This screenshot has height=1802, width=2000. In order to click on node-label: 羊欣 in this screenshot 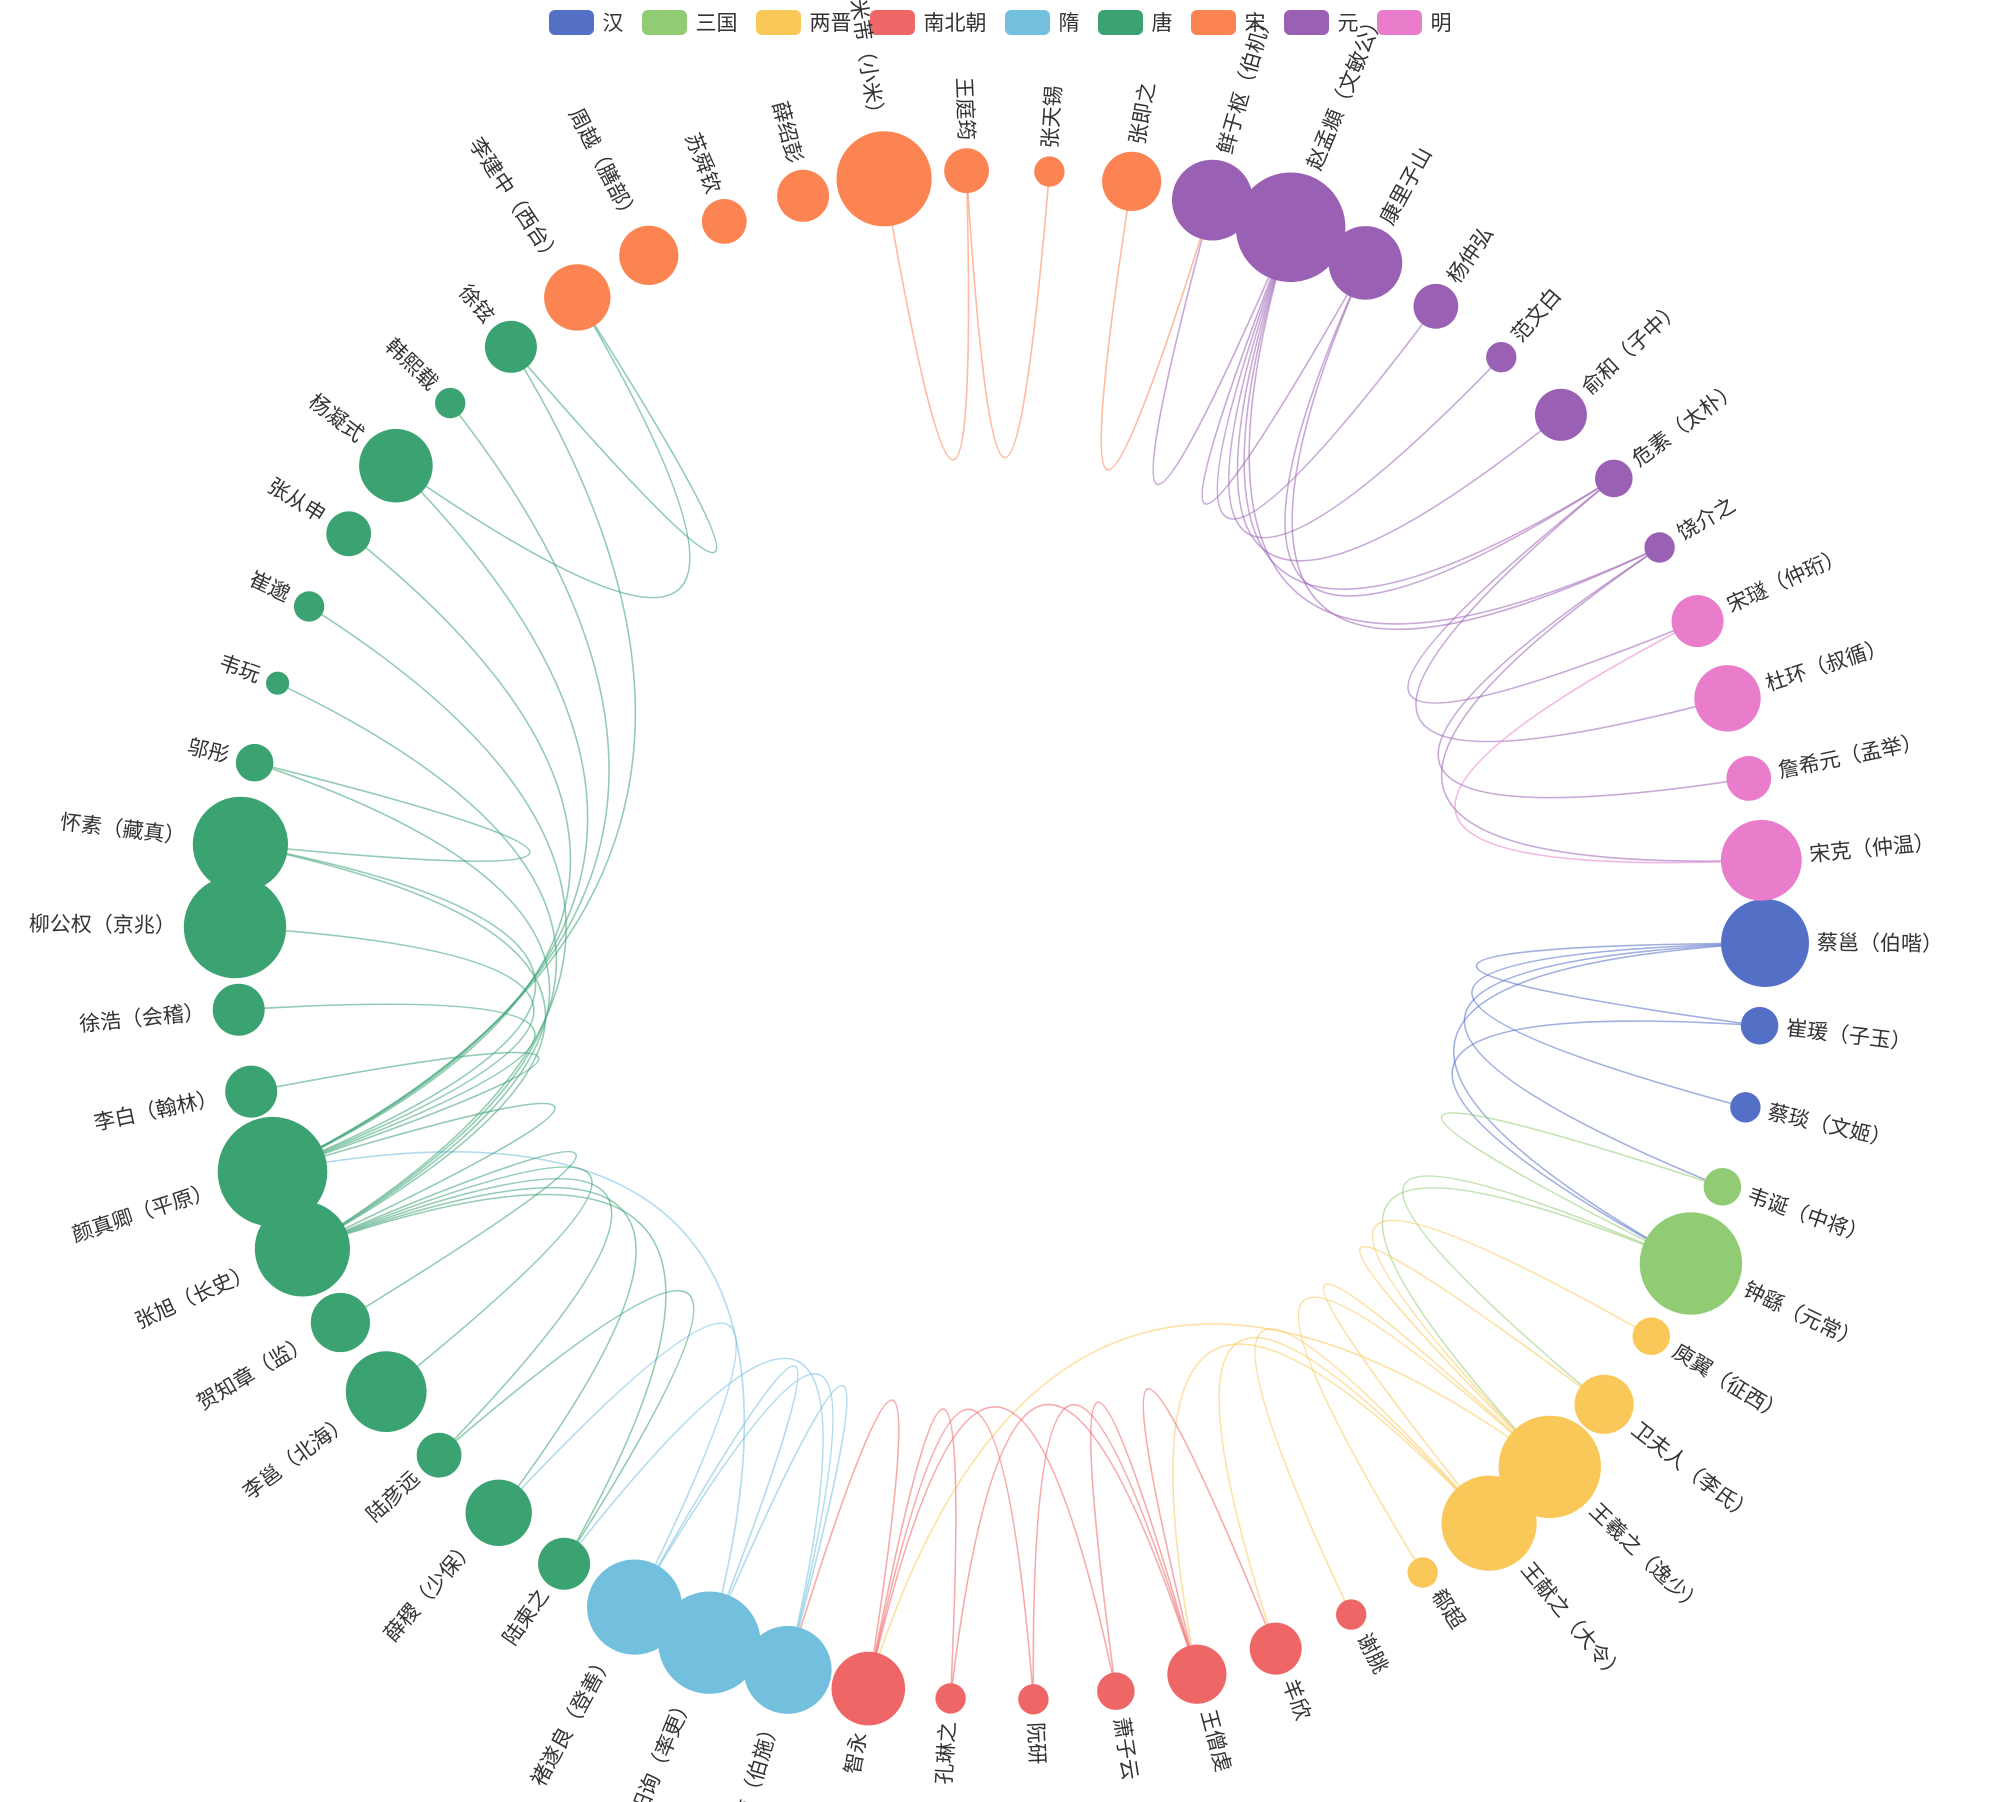, I will do `click(1297, 1700)`.